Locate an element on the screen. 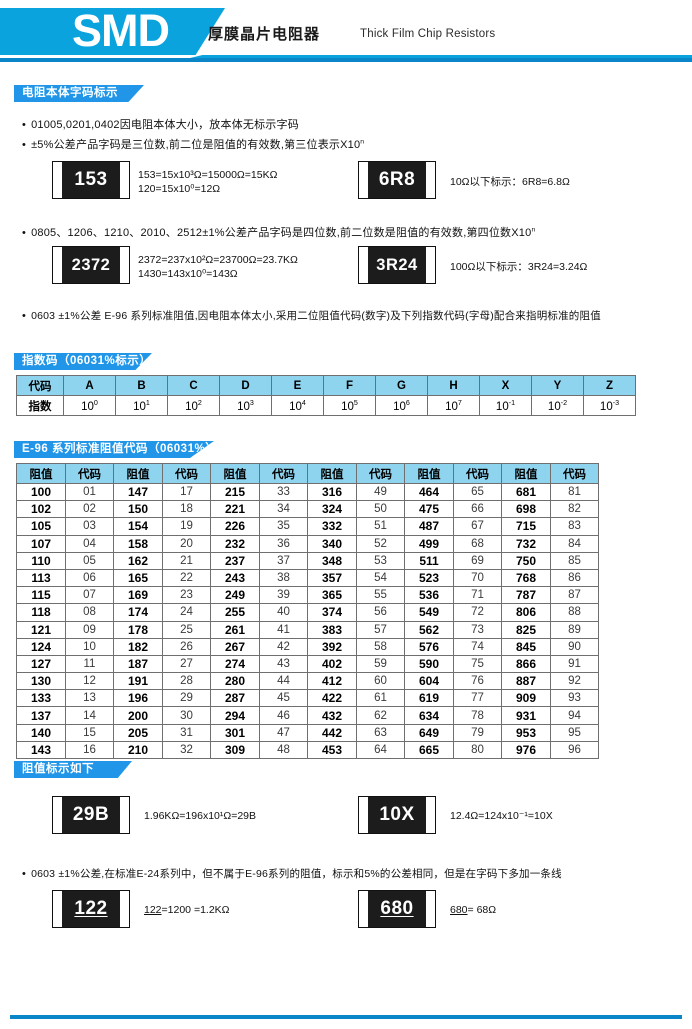  e96-code: 30 is located at coordinates (186, 715).